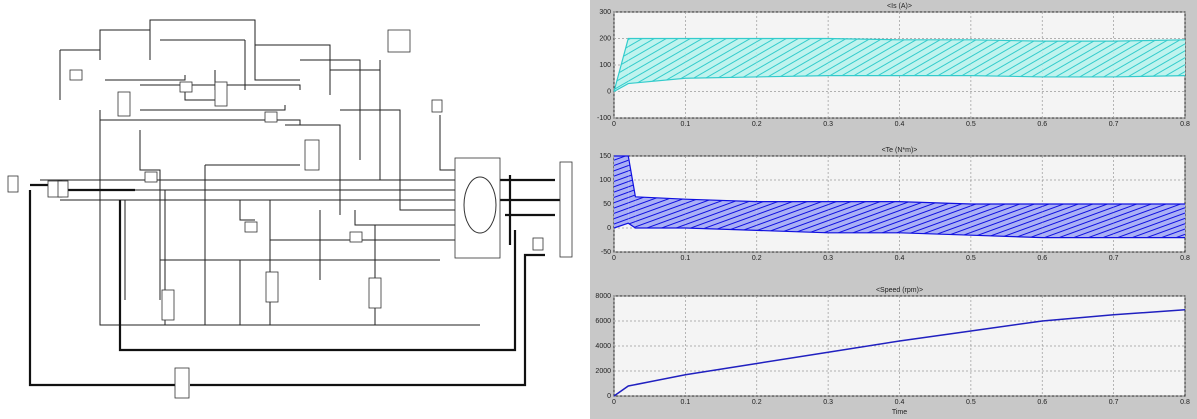  I want to click on signal-line, so click(899, 353).